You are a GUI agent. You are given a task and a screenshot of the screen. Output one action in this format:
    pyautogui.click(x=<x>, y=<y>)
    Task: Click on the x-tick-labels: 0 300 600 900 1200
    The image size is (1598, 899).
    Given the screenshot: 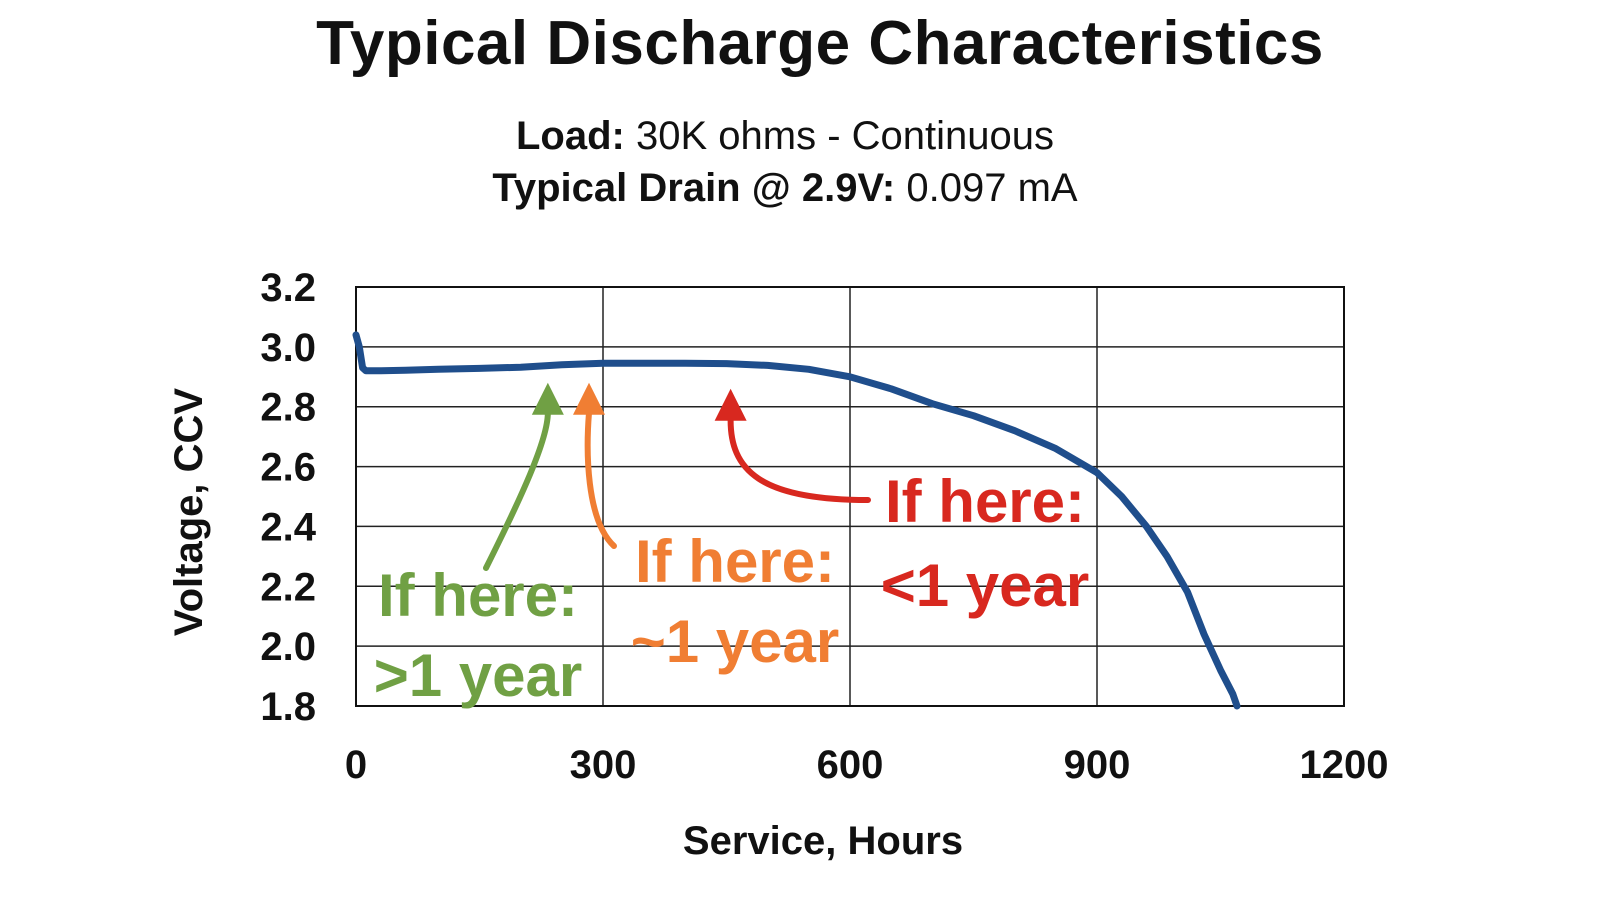 What is the action you would take?
    pyautogui.click(x=867, y=765)
    